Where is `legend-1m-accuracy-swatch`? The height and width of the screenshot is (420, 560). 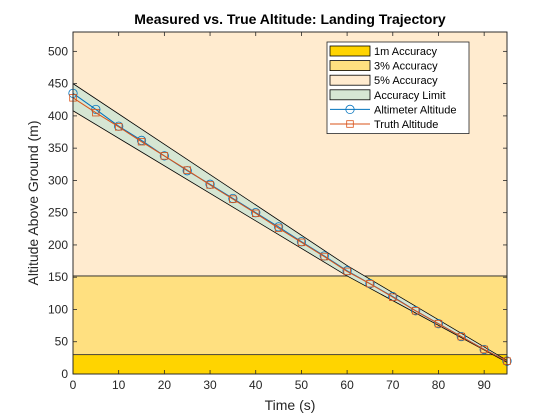
legend-1m-accuracy-swatch is located at coordinates (350, 51).